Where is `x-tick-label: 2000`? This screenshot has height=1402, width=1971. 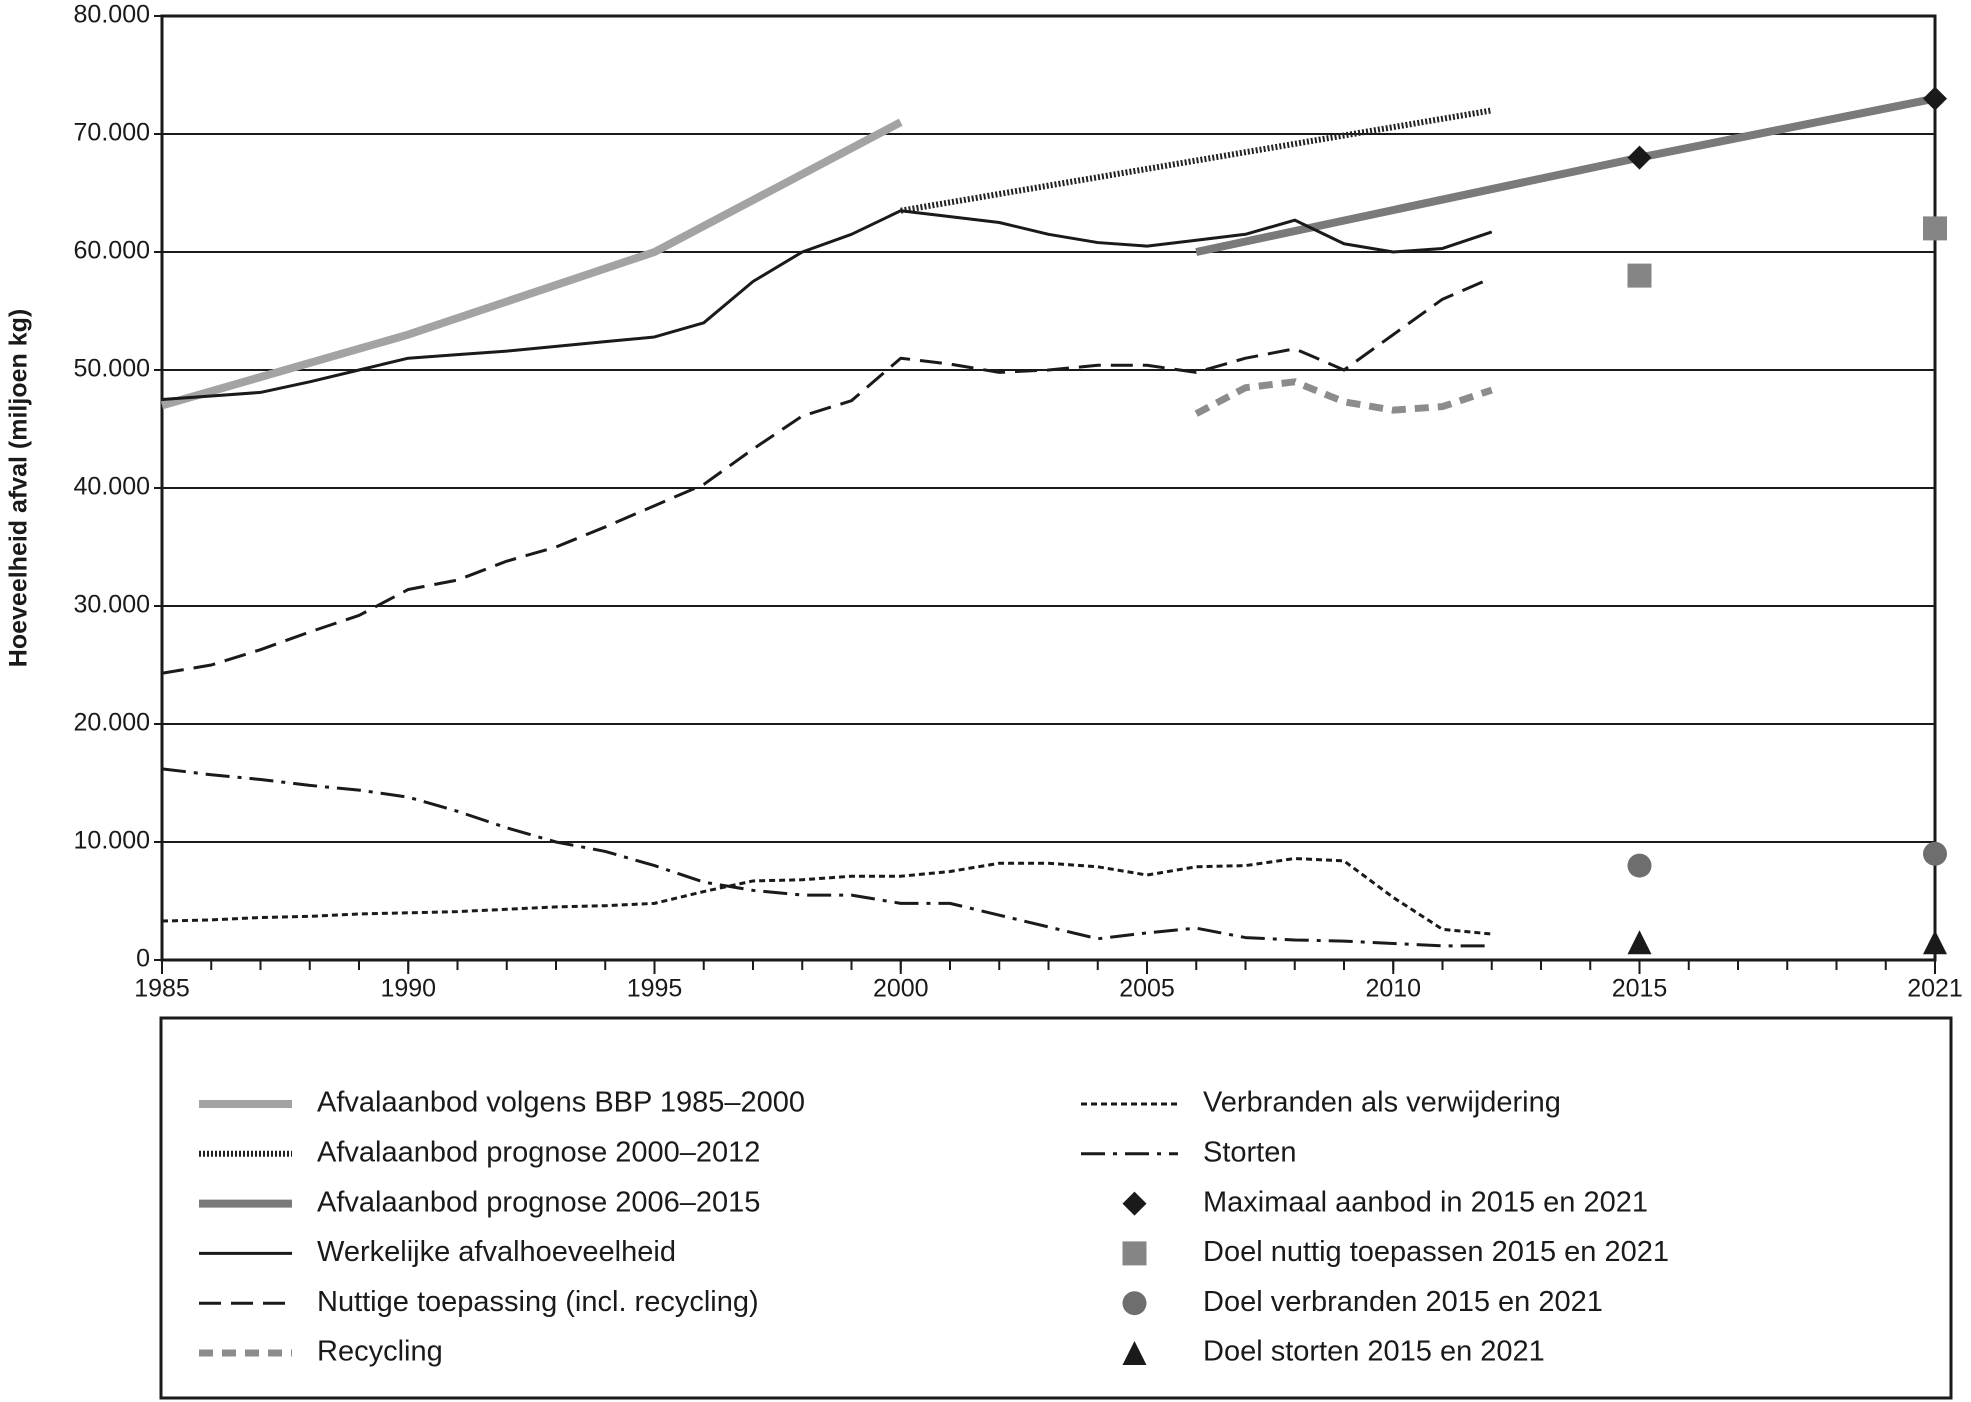 x-tick-label: 2000 is located at coordinates (901, 989).